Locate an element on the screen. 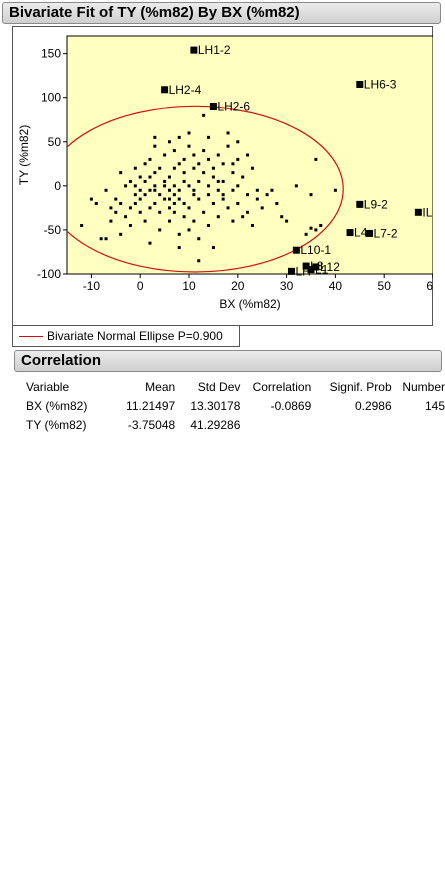 Image resolution: width=445 pixels, height=870 pixels. cell-number is located at coordinates (418, 424).